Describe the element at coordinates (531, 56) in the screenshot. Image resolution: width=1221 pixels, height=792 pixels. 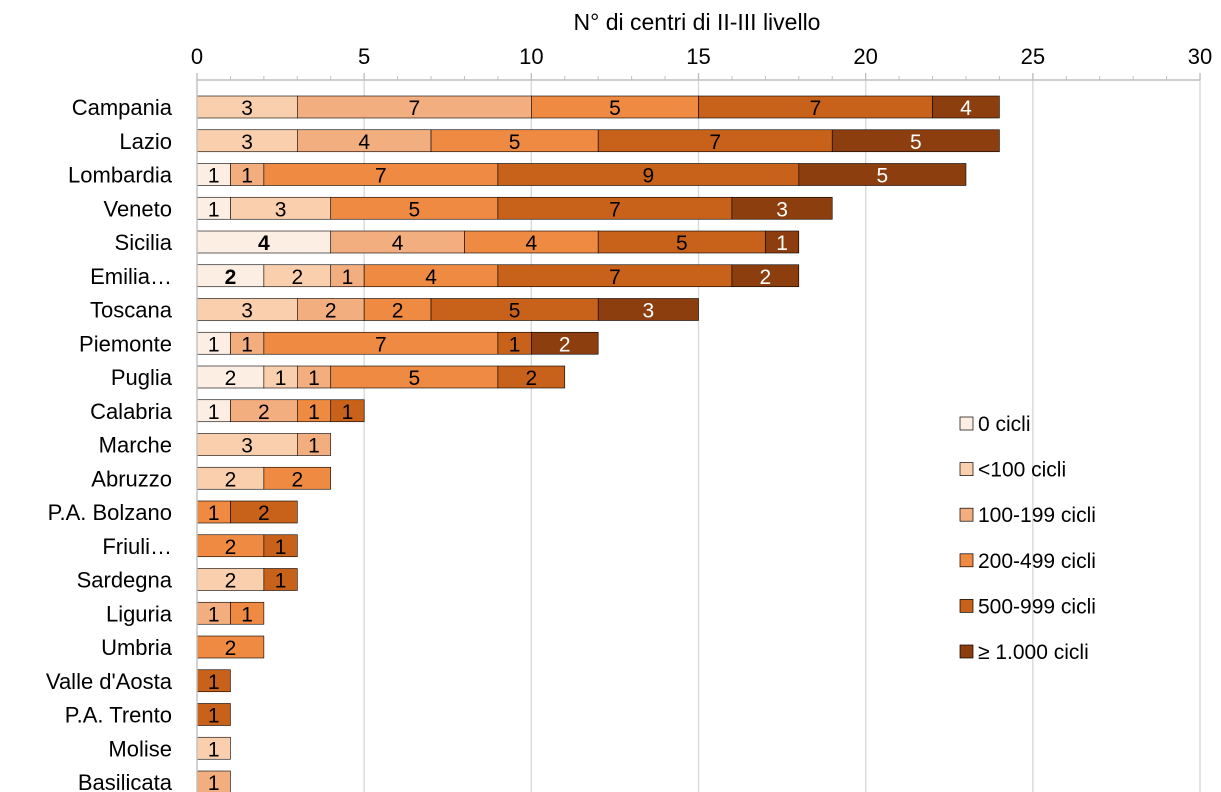
I see `x-tick-label: 10` at that location.